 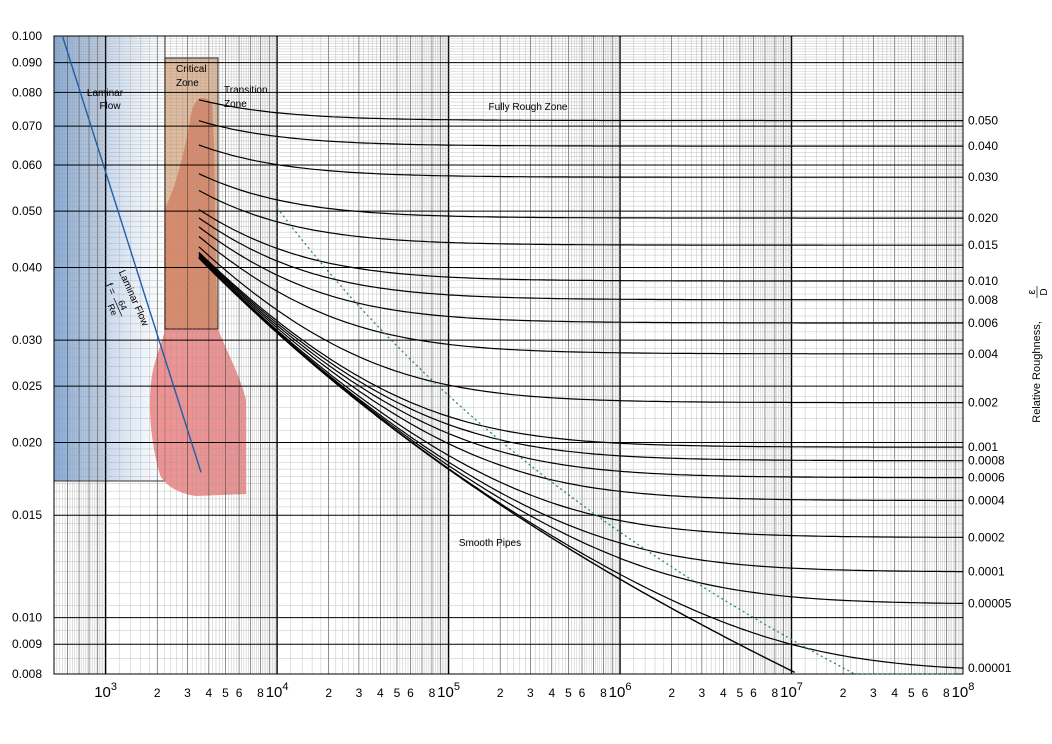 I want to click on roughness-label: 0.00001, so click(x=990, y=668).